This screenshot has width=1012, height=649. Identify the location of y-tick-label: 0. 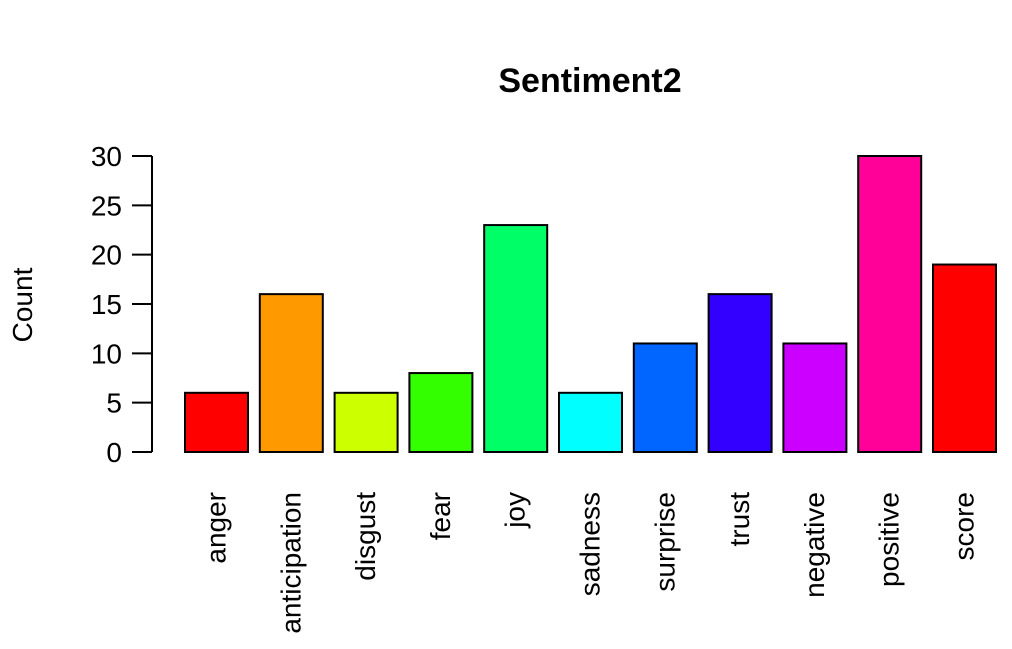
(114, 452).